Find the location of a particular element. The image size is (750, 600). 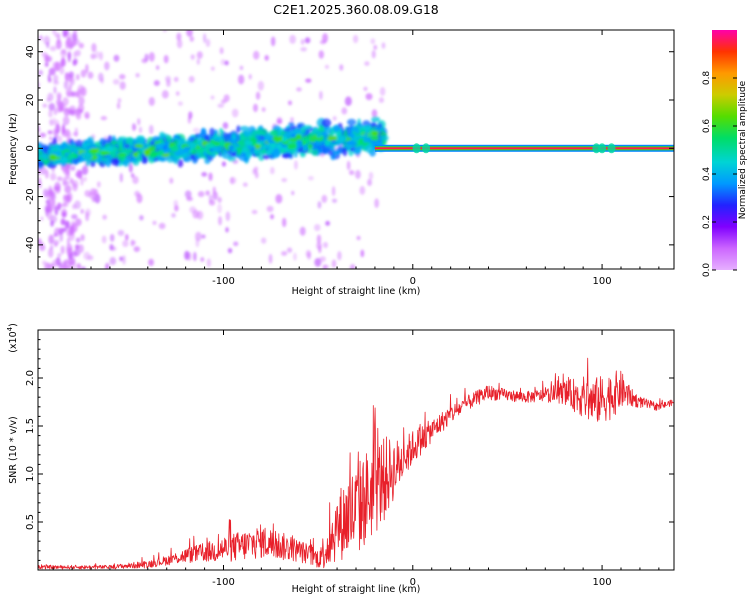

spec-xtick-label: -100 is located at coordinates (223, 281).